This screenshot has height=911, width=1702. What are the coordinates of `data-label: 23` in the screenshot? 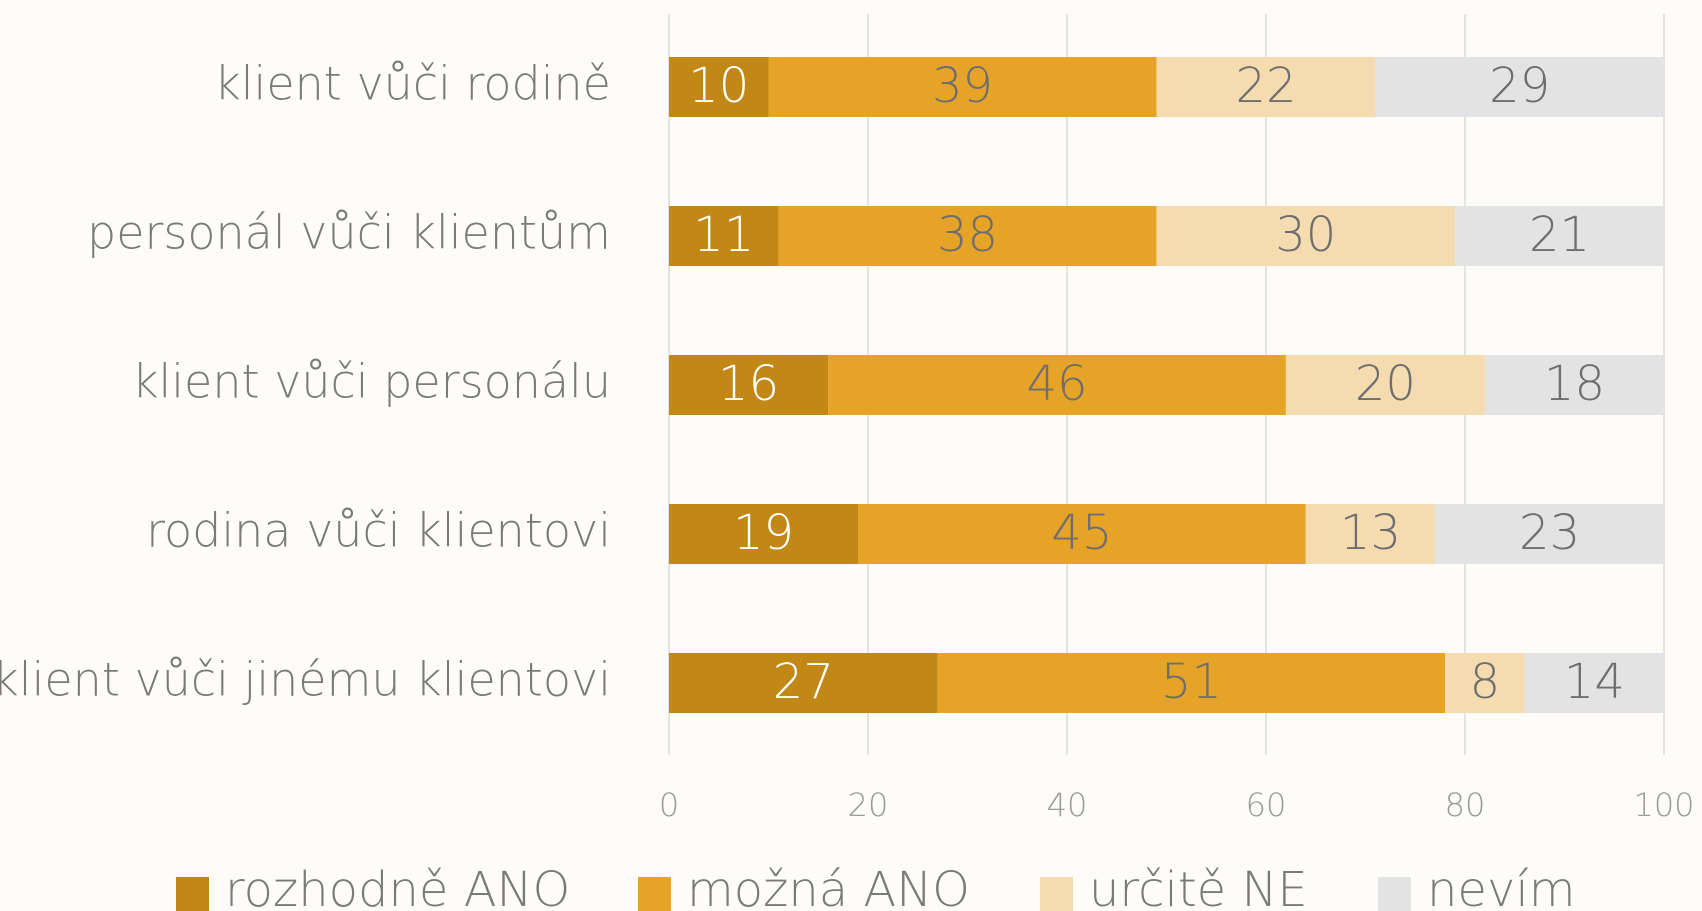 It's located at (1549, 533).